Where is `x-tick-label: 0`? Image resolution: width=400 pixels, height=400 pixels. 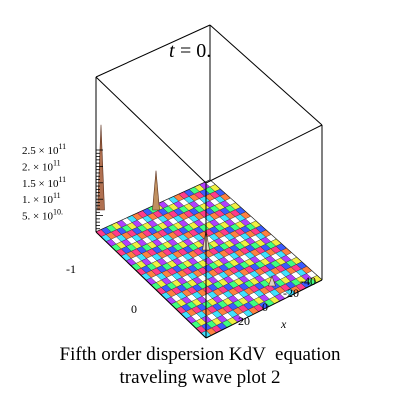 x-tick-label: 0 is located at coordinates (265, 307).